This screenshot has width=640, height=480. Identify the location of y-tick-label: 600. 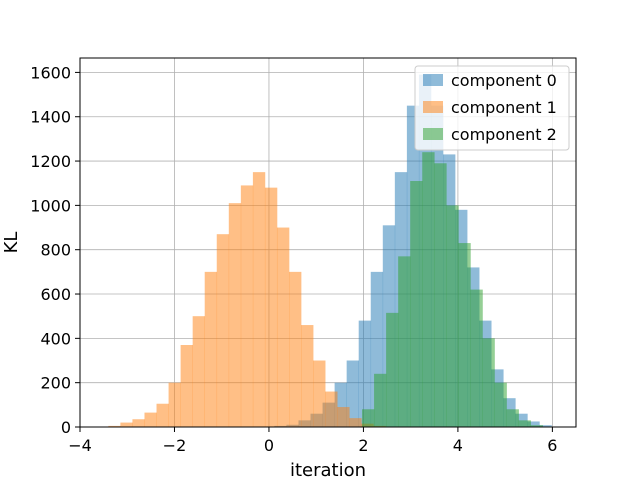
(55, 294).